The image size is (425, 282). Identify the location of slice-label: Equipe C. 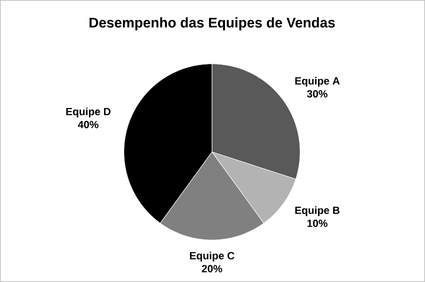
(212, 257).